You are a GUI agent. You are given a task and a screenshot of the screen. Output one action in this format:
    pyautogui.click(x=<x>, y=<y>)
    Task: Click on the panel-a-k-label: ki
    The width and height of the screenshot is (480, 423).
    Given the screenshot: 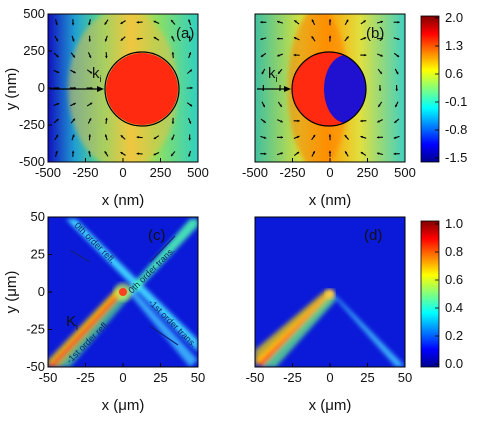 What is the action you would take?
    pyautogui.click(x=97, y=74)
    